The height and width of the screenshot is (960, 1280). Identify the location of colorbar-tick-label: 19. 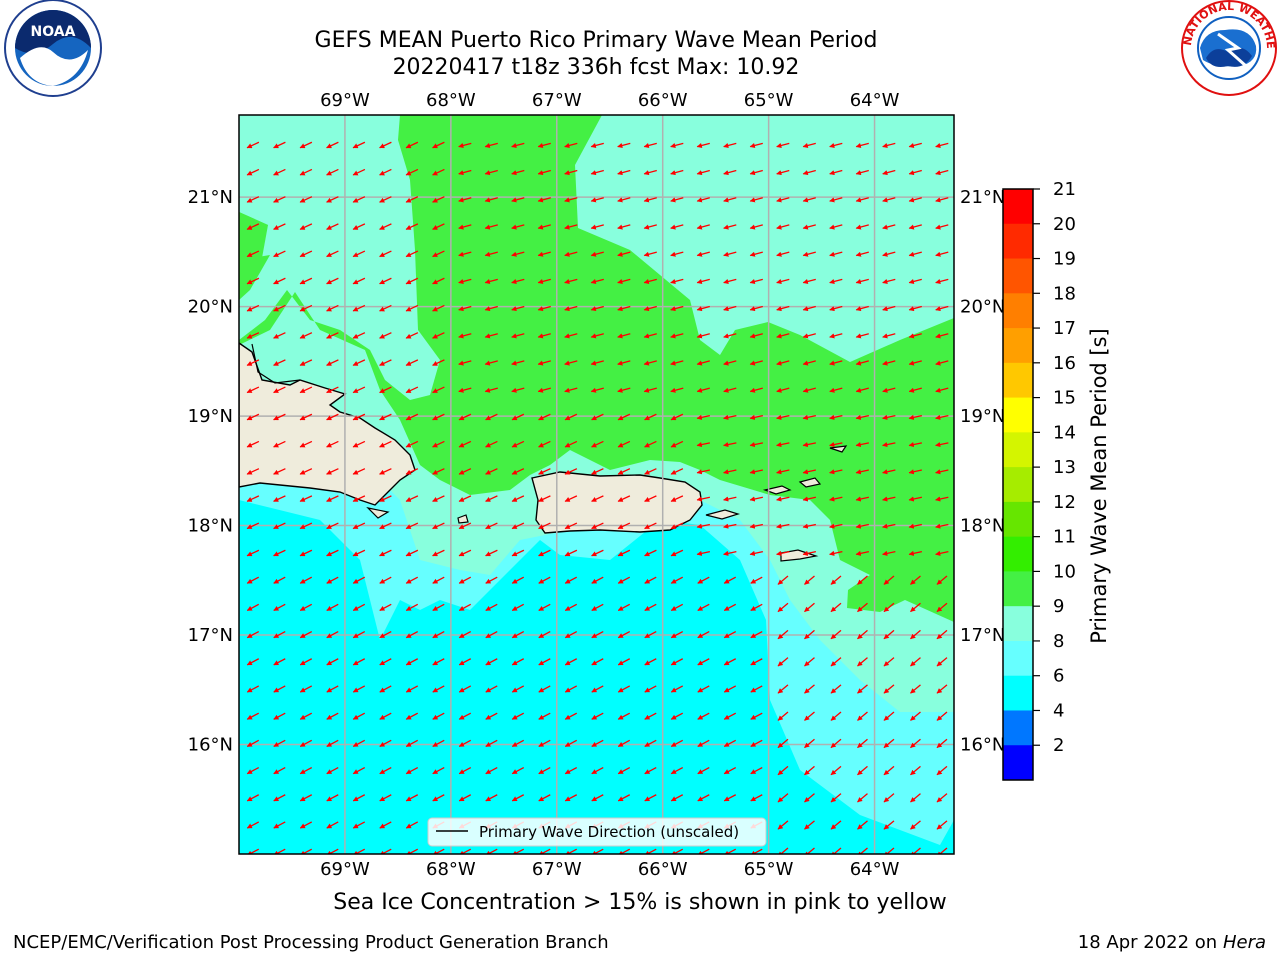
(1064, 259).